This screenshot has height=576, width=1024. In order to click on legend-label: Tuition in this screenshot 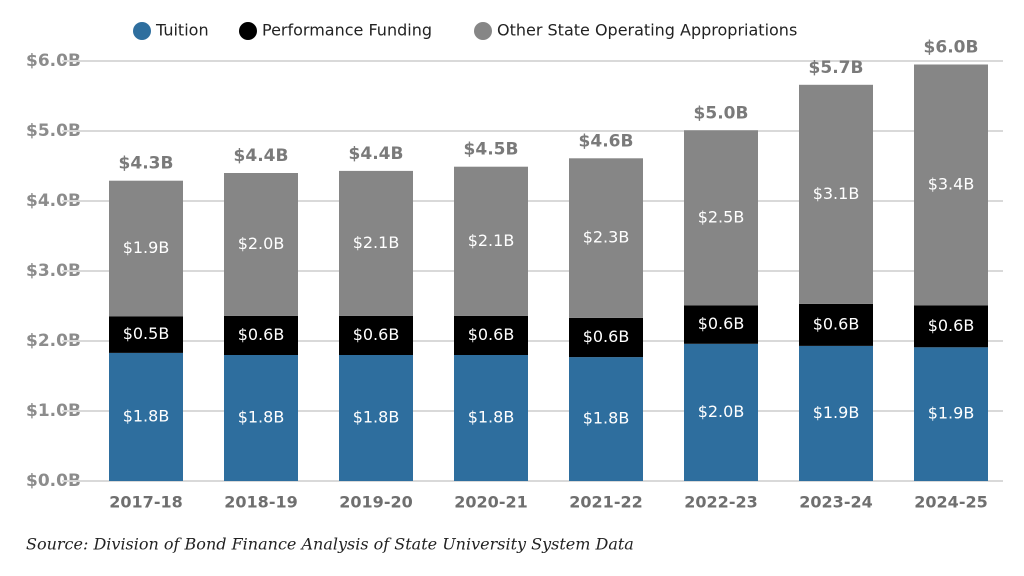, I will do `click(182, 30)`.